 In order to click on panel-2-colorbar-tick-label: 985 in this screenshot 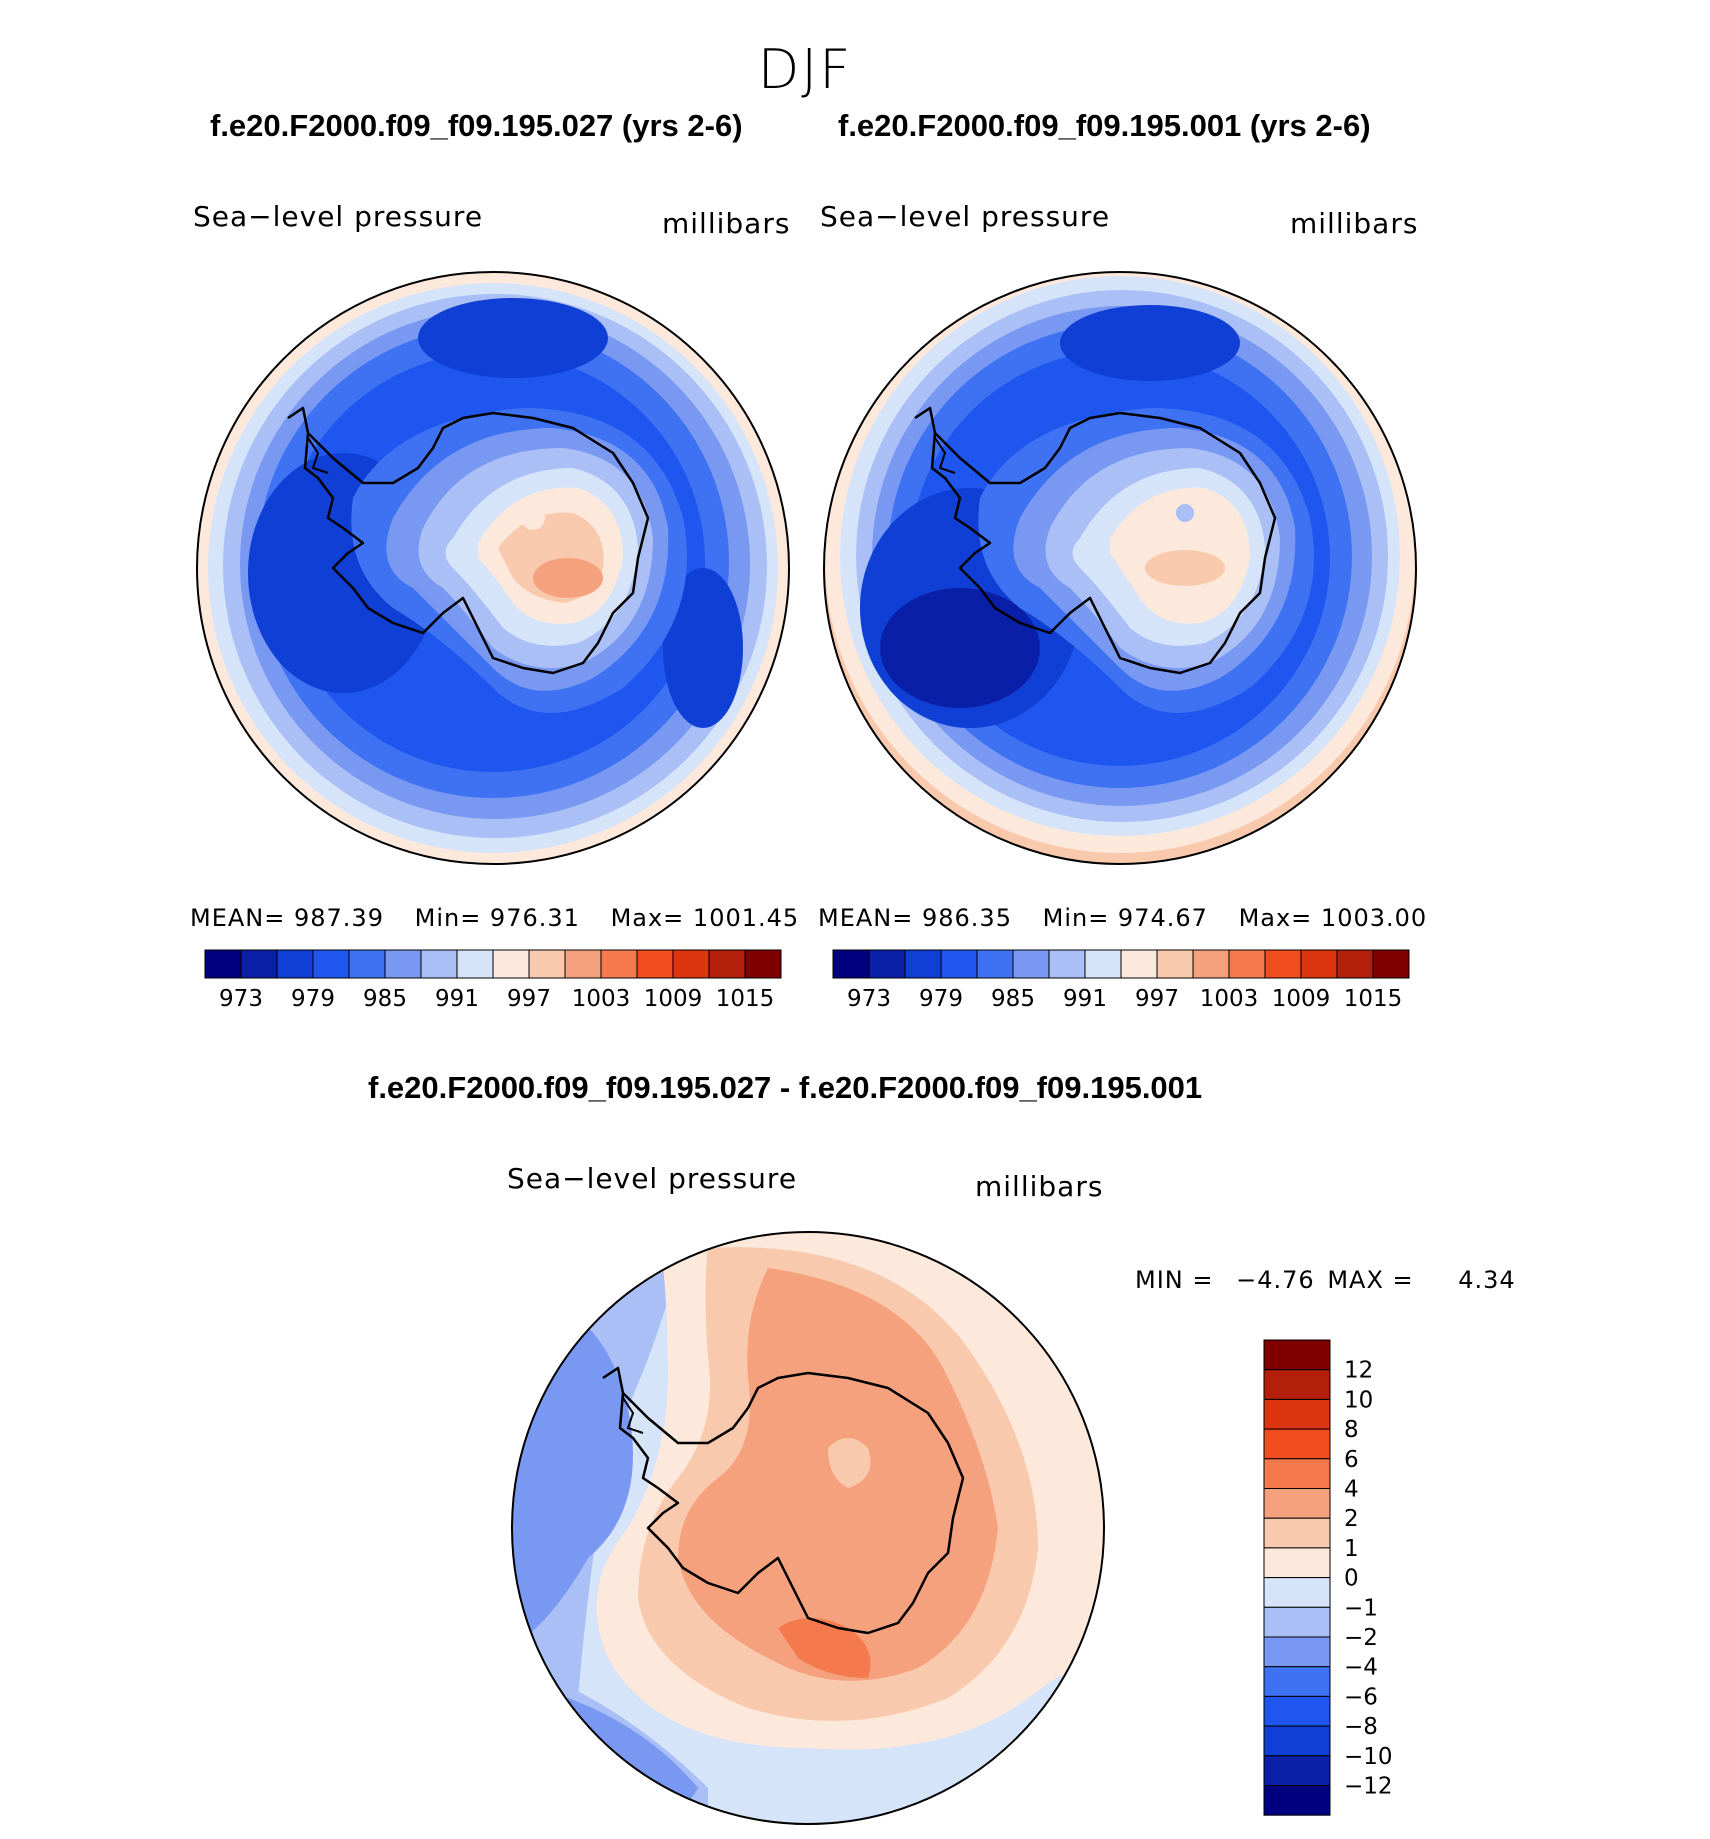, I will do `click(1013, 999)`.